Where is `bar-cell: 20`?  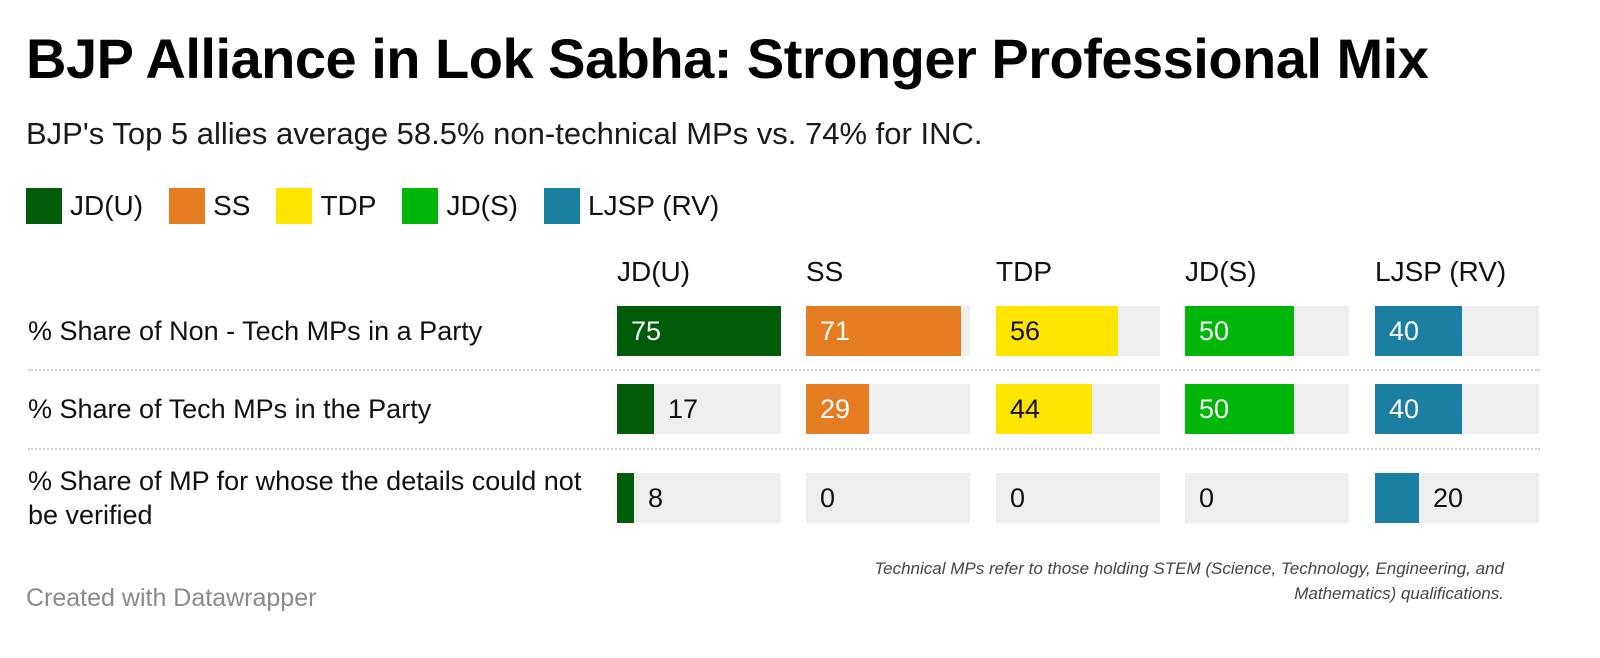
bar-cell: 20 is located at coordinates (1457, 498).